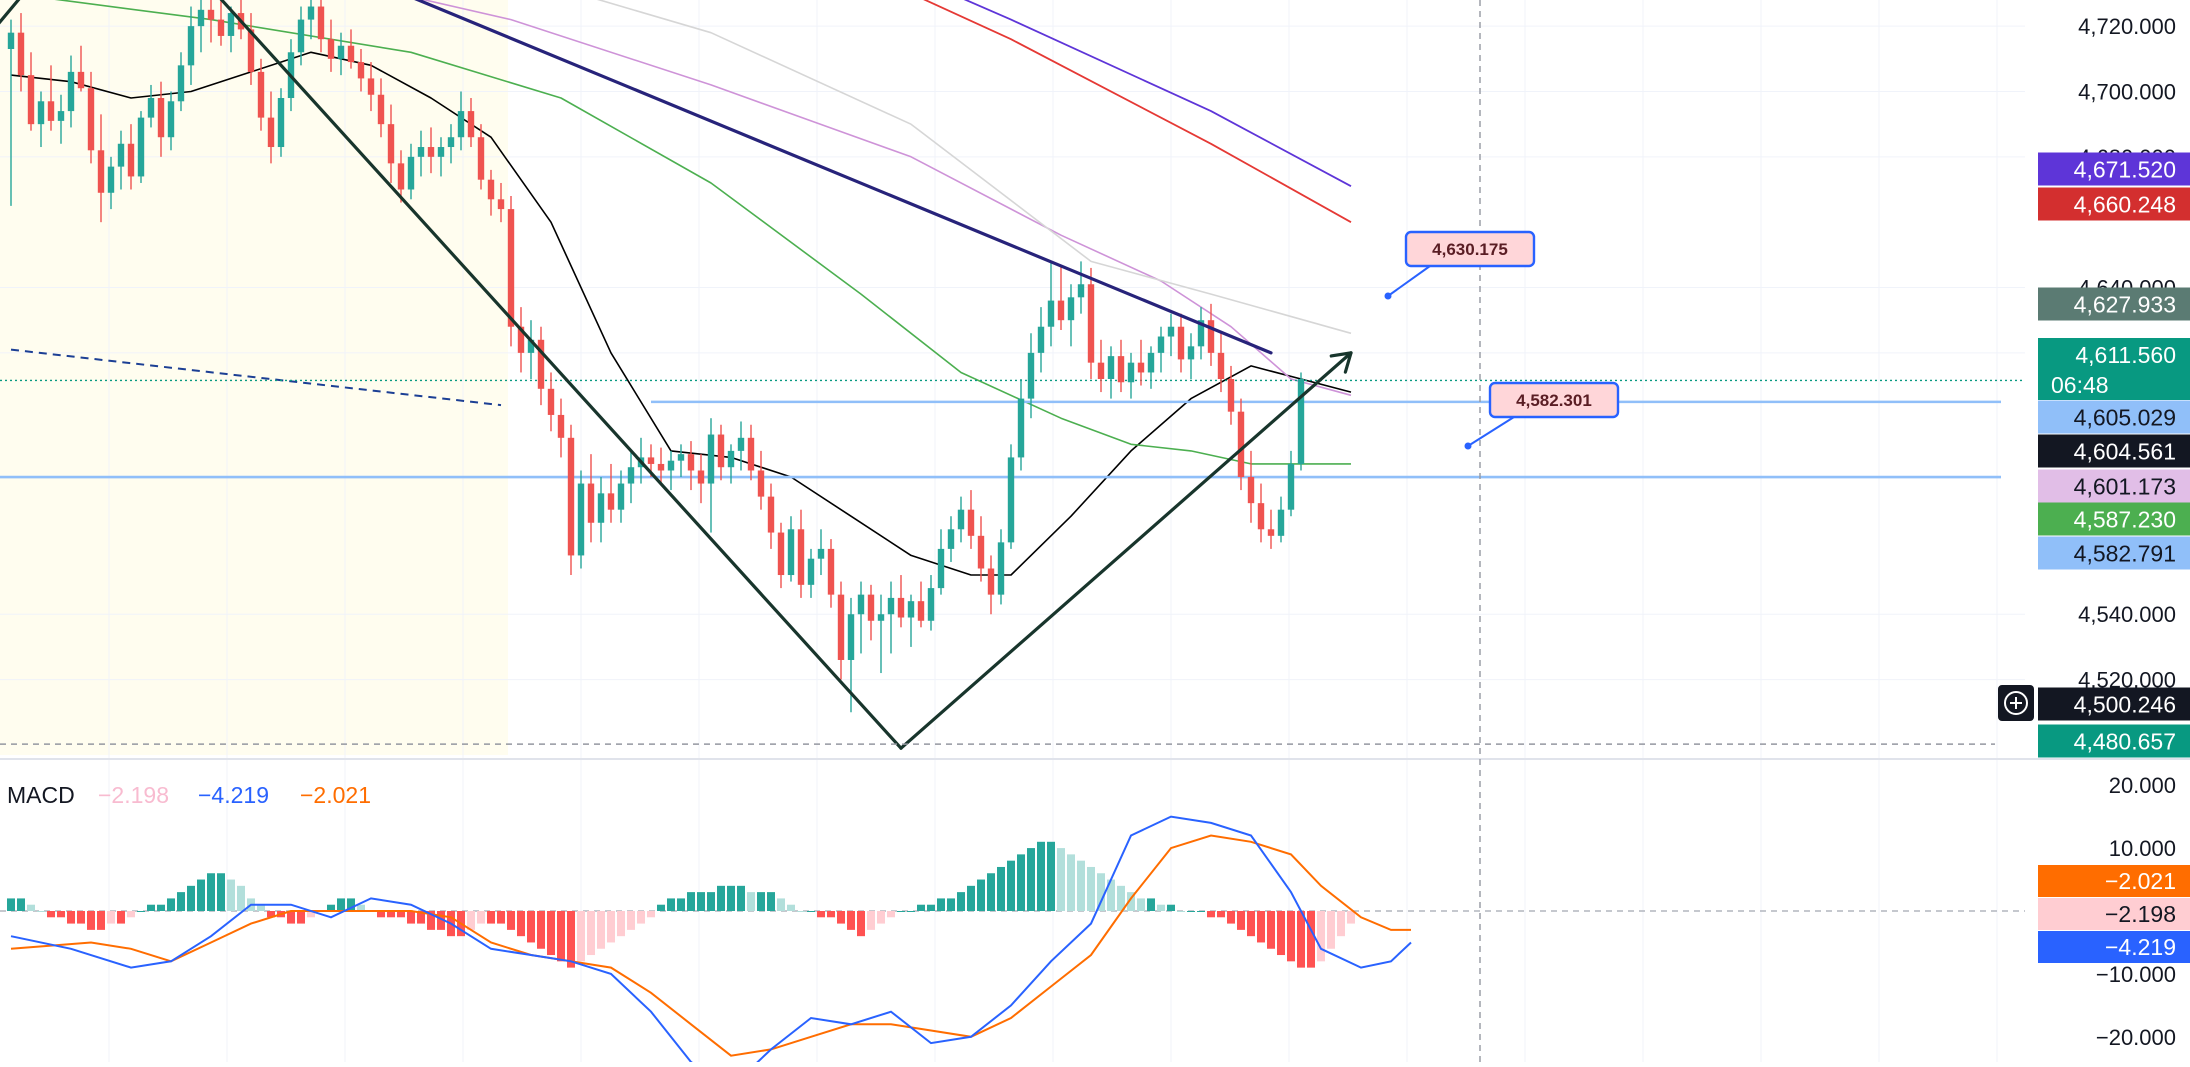 The height and width of the screenshot is (1067, 2190). I want to click on callout-4630: 4,630.175, so click(1460, 265).